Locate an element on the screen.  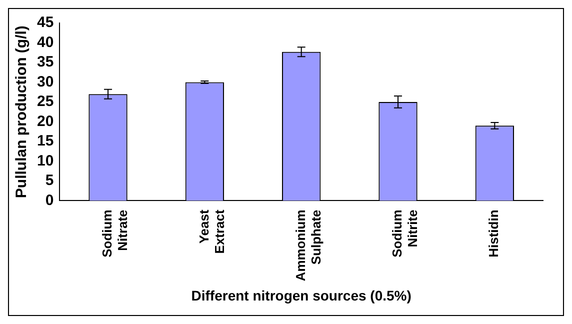
x-tick-label: Yeast Extract is located at coordinates (211, 231).